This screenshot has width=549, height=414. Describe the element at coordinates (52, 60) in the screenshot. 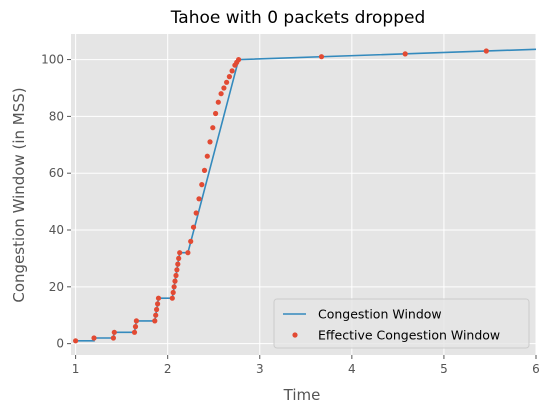

I see `y-tick-label: 100` at that location.